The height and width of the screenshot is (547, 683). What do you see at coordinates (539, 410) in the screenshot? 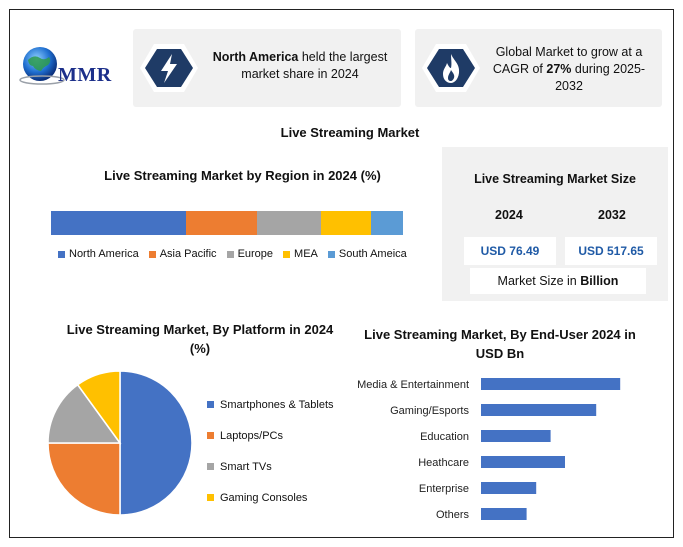
I see `enduser-bar-gaming-esports` at bounding box center [539, 410].